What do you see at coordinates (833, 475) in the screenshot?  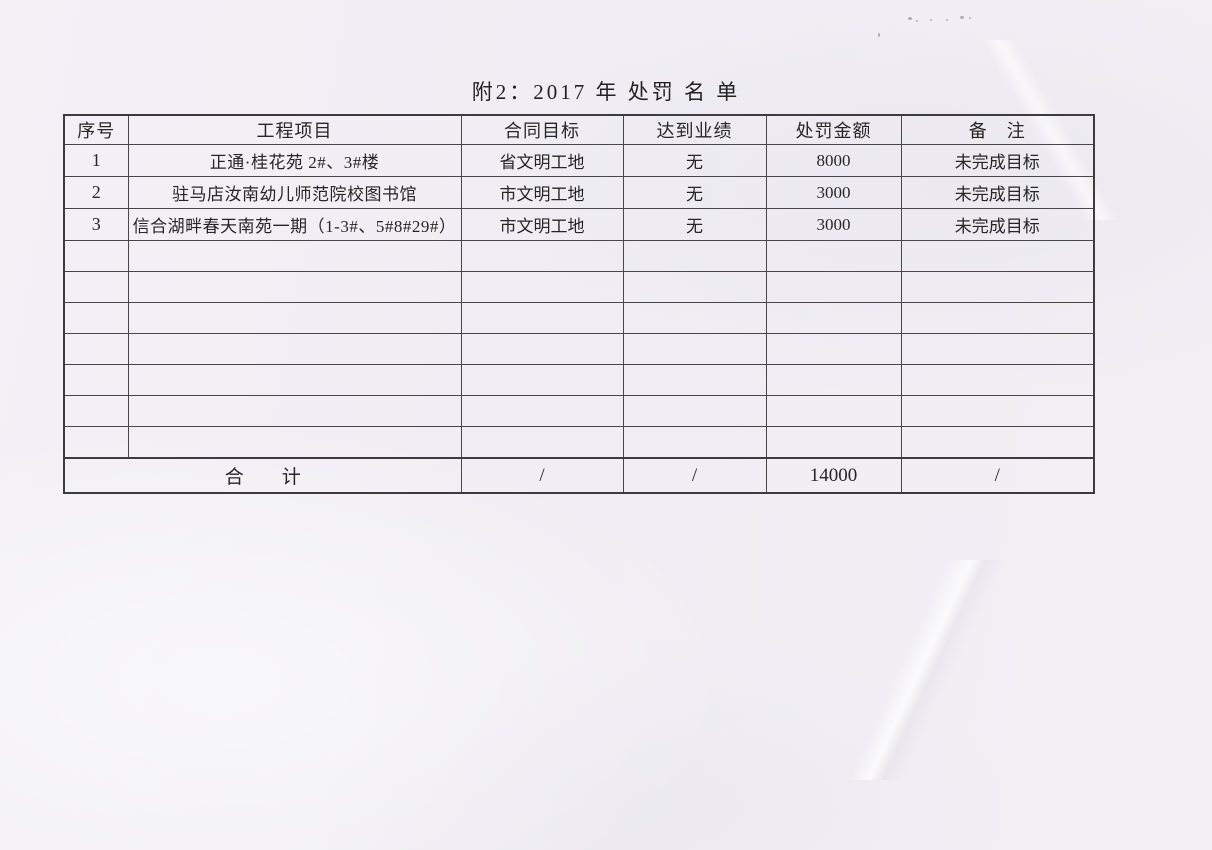 I see `cell-total-amount: 14000` at bounding box center [833, 475].